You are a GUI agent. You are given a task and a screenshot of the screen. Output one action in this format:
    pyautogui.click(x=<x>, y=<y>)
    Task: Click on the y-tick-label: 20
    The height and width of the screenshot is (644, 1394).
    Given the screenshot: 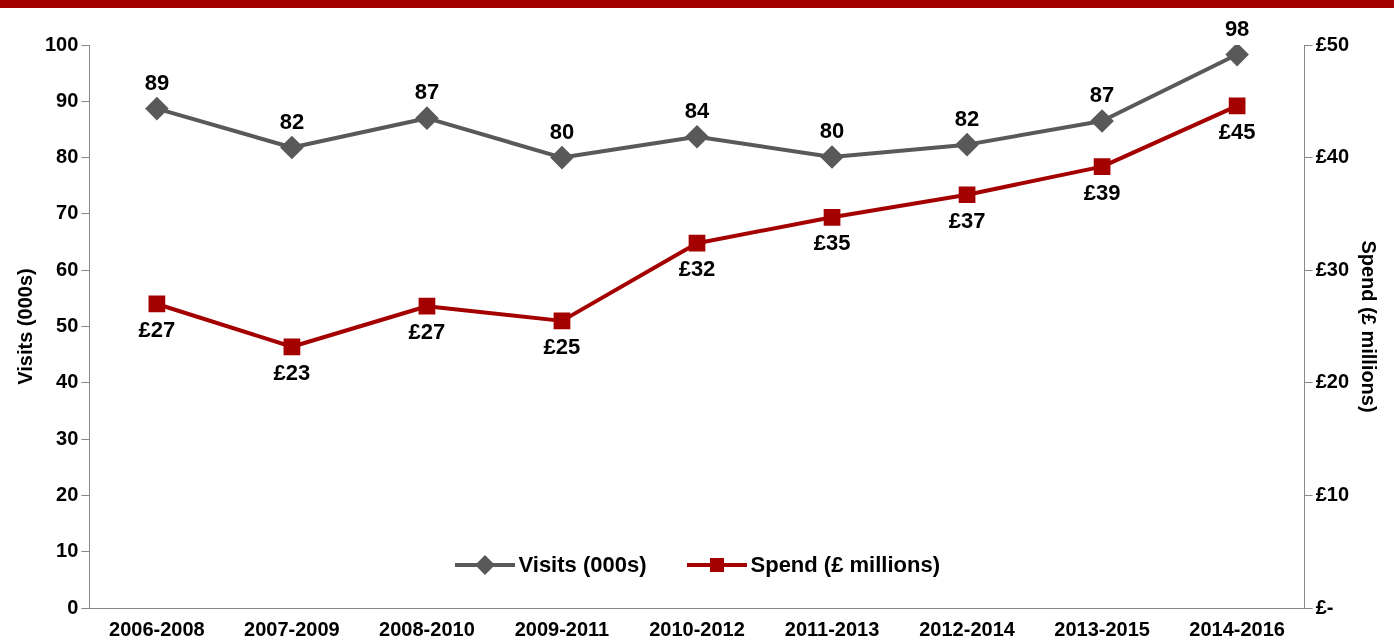 What is the action you would take?
    pyautogui.click(x=67, y=493)
    